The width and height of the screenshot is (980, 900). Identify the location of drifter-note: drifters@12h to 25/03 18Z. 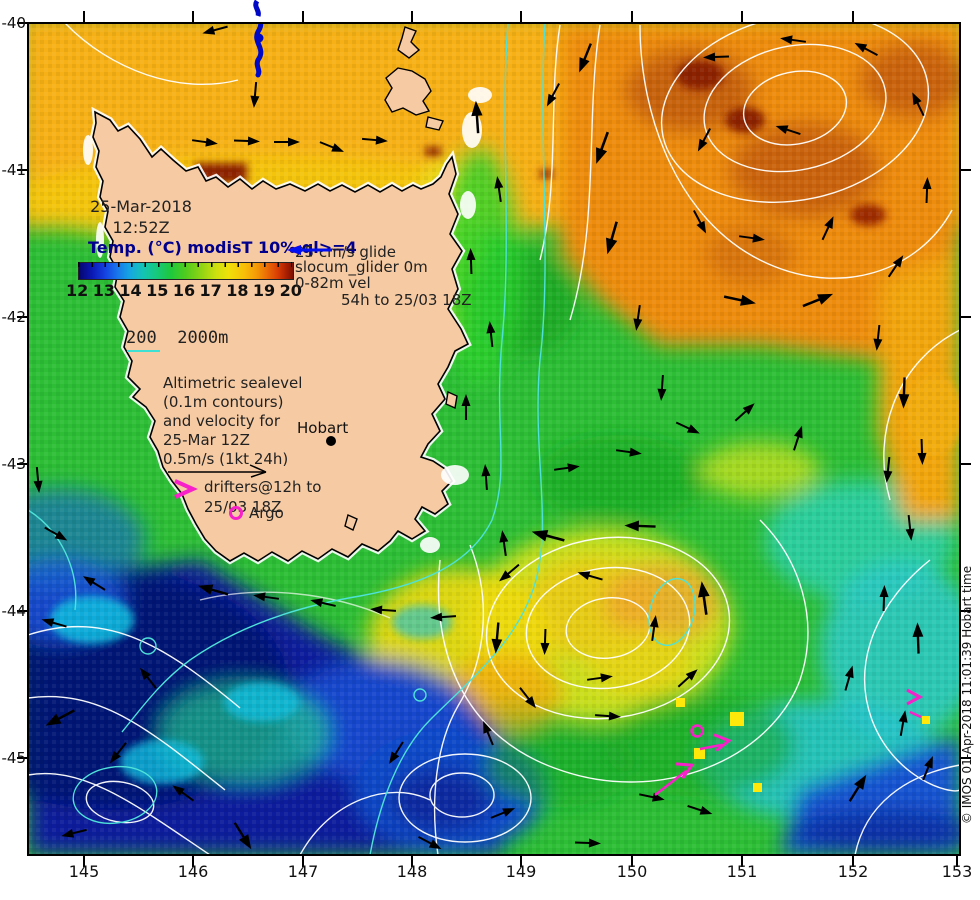
(262, 497).